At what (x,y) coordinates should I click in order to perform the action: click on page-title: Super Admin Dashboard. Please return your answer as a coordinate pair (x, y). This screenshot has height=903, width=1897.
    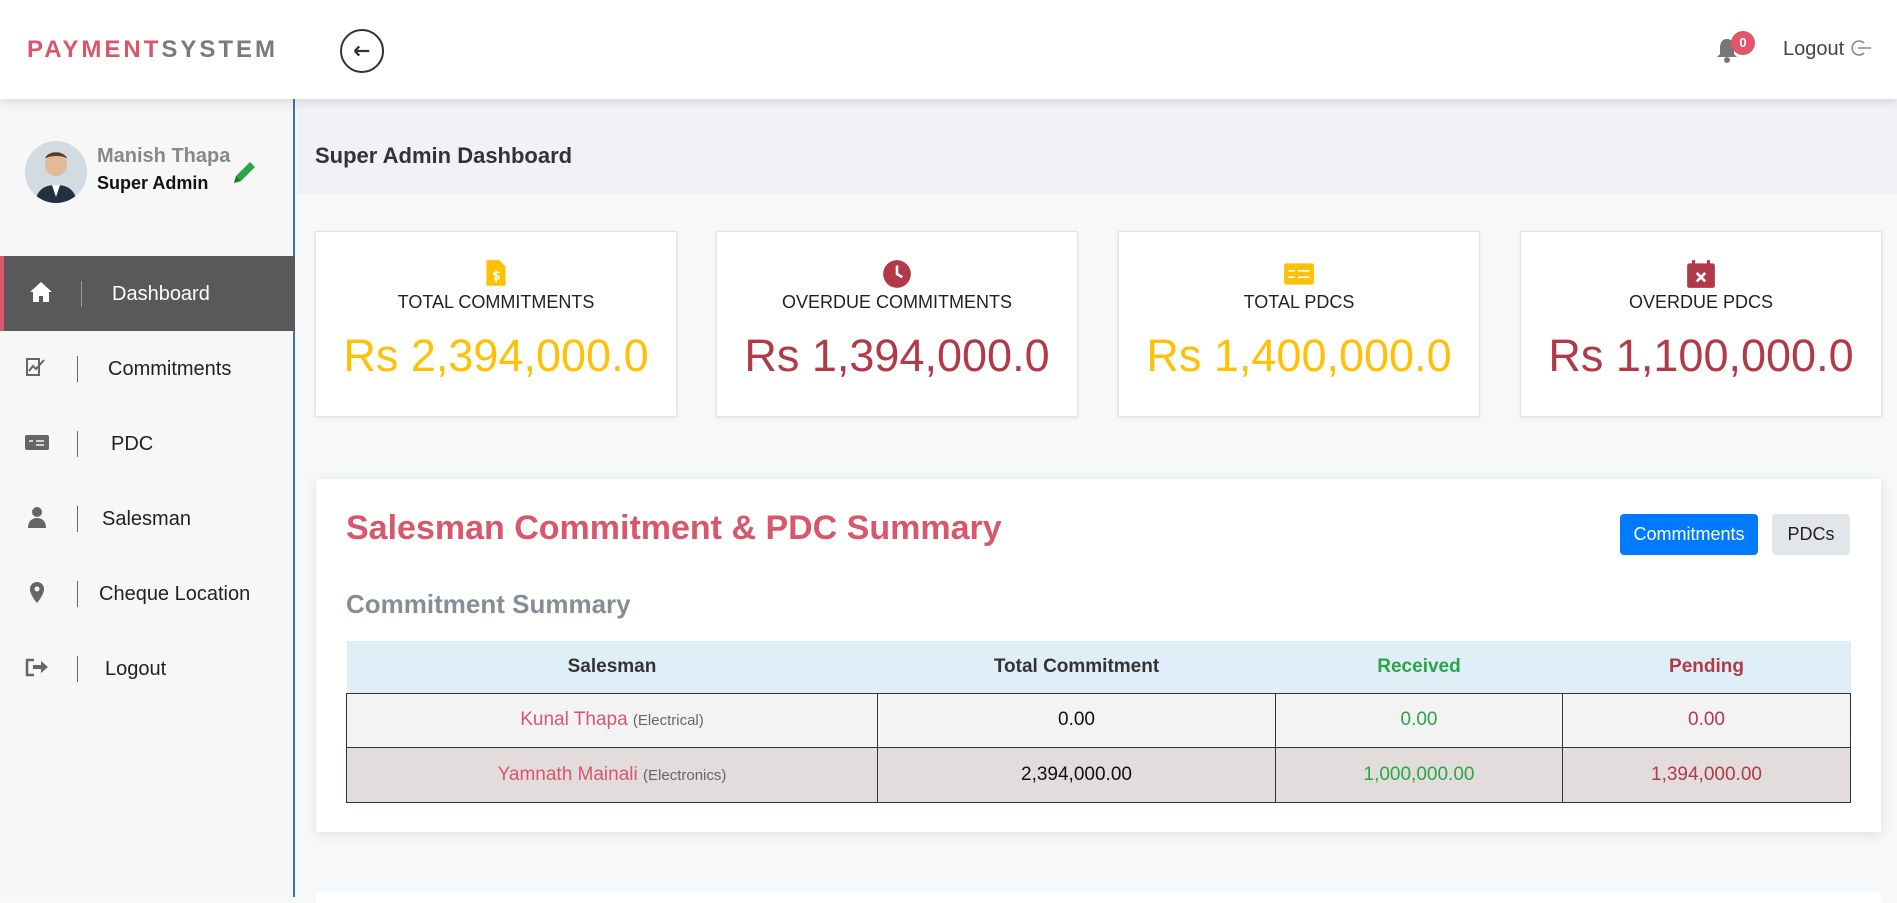
    Looking at the image, I should click on (444, 155).